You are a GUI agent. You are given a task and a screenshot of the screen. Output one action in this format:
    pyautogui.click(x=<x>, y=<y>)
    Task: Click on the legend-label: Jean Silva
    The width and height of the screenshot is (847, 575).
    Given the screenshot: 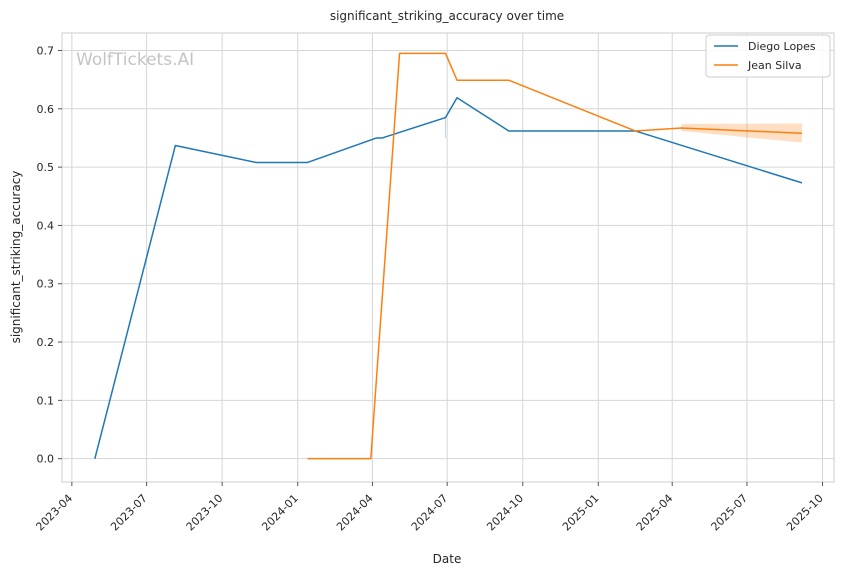 What is the action you would take?
    pyautogui.click(x=774, y=65)
    